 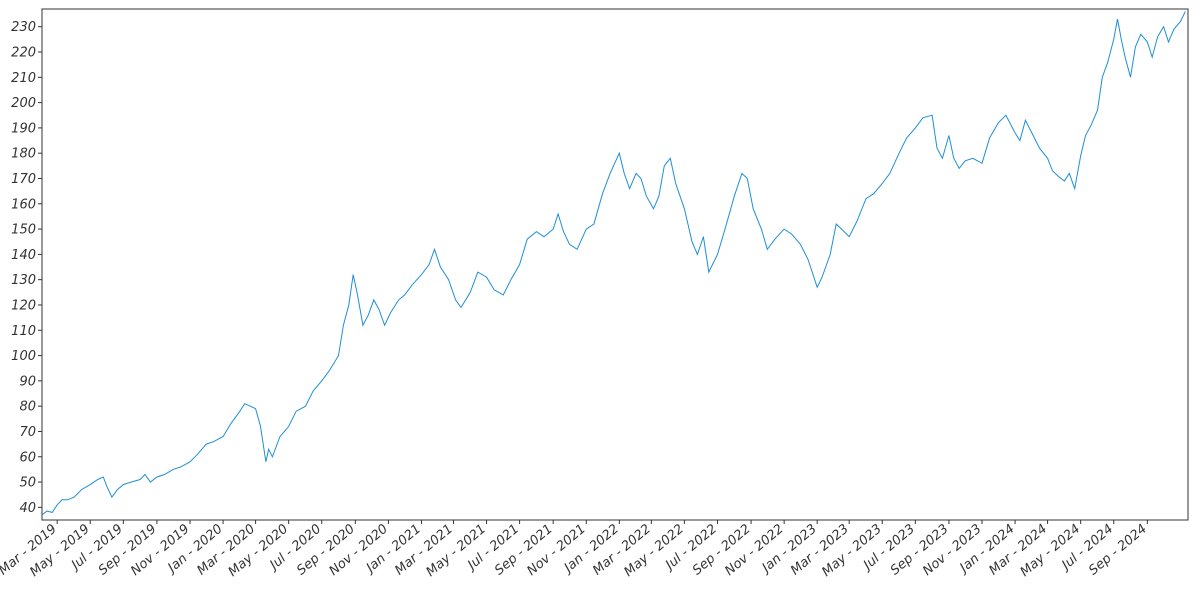 I want to click on y-tick-label: 180, so click(x=23, y=154).